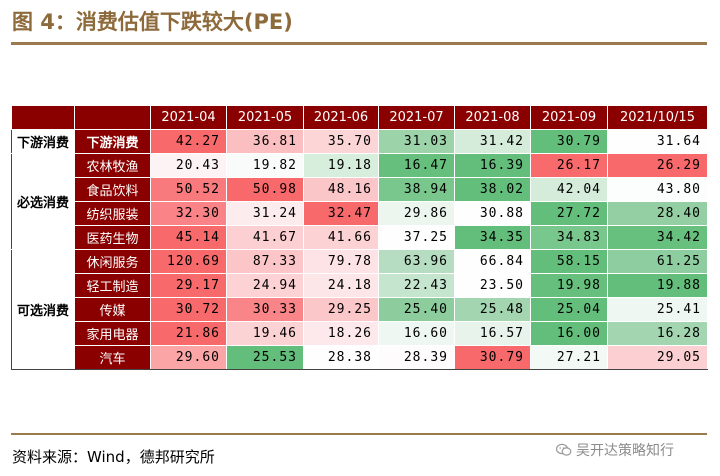 The height and width of the screenshot is (476, 720). What do you see at coordinates (657, 285) in the screenshot?
I see `pe-value-cell: 19.88` at bounding box center [657, 285].